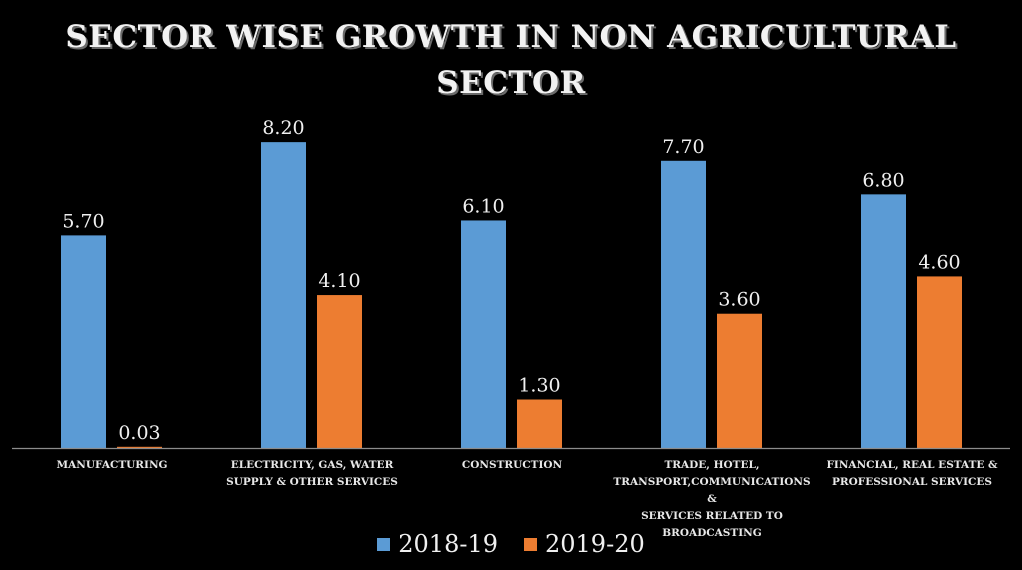  What do you see at coordinates (312, 465) in the screenshot?
I see `x-tick-label-line: Electricity, Gas, Water` at bounding box center [312, 465].